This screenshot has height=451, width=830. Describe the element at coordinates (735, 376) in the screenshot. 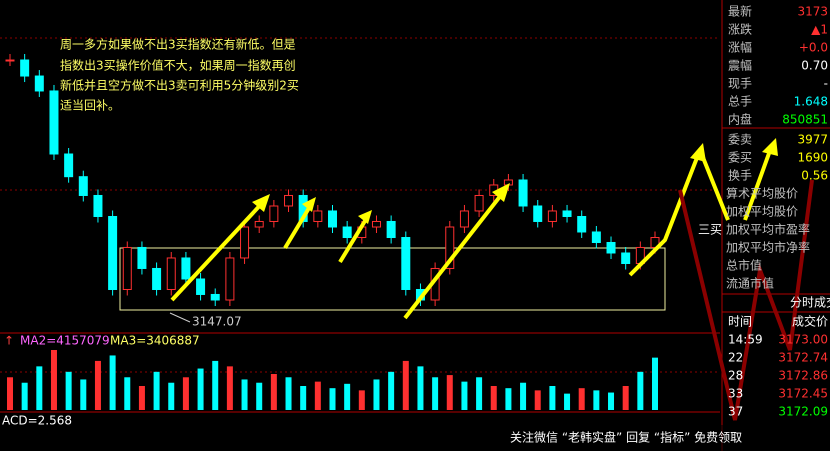

I see `tick-time: 28` at that location.